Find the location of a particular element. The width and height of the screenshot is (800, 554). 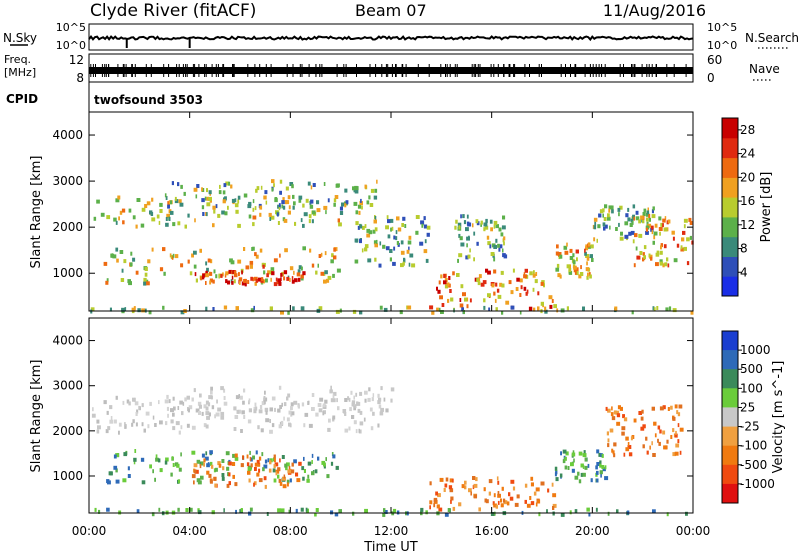

power-colorbar-tick-label: 28 is located at coordinates (747, 130).